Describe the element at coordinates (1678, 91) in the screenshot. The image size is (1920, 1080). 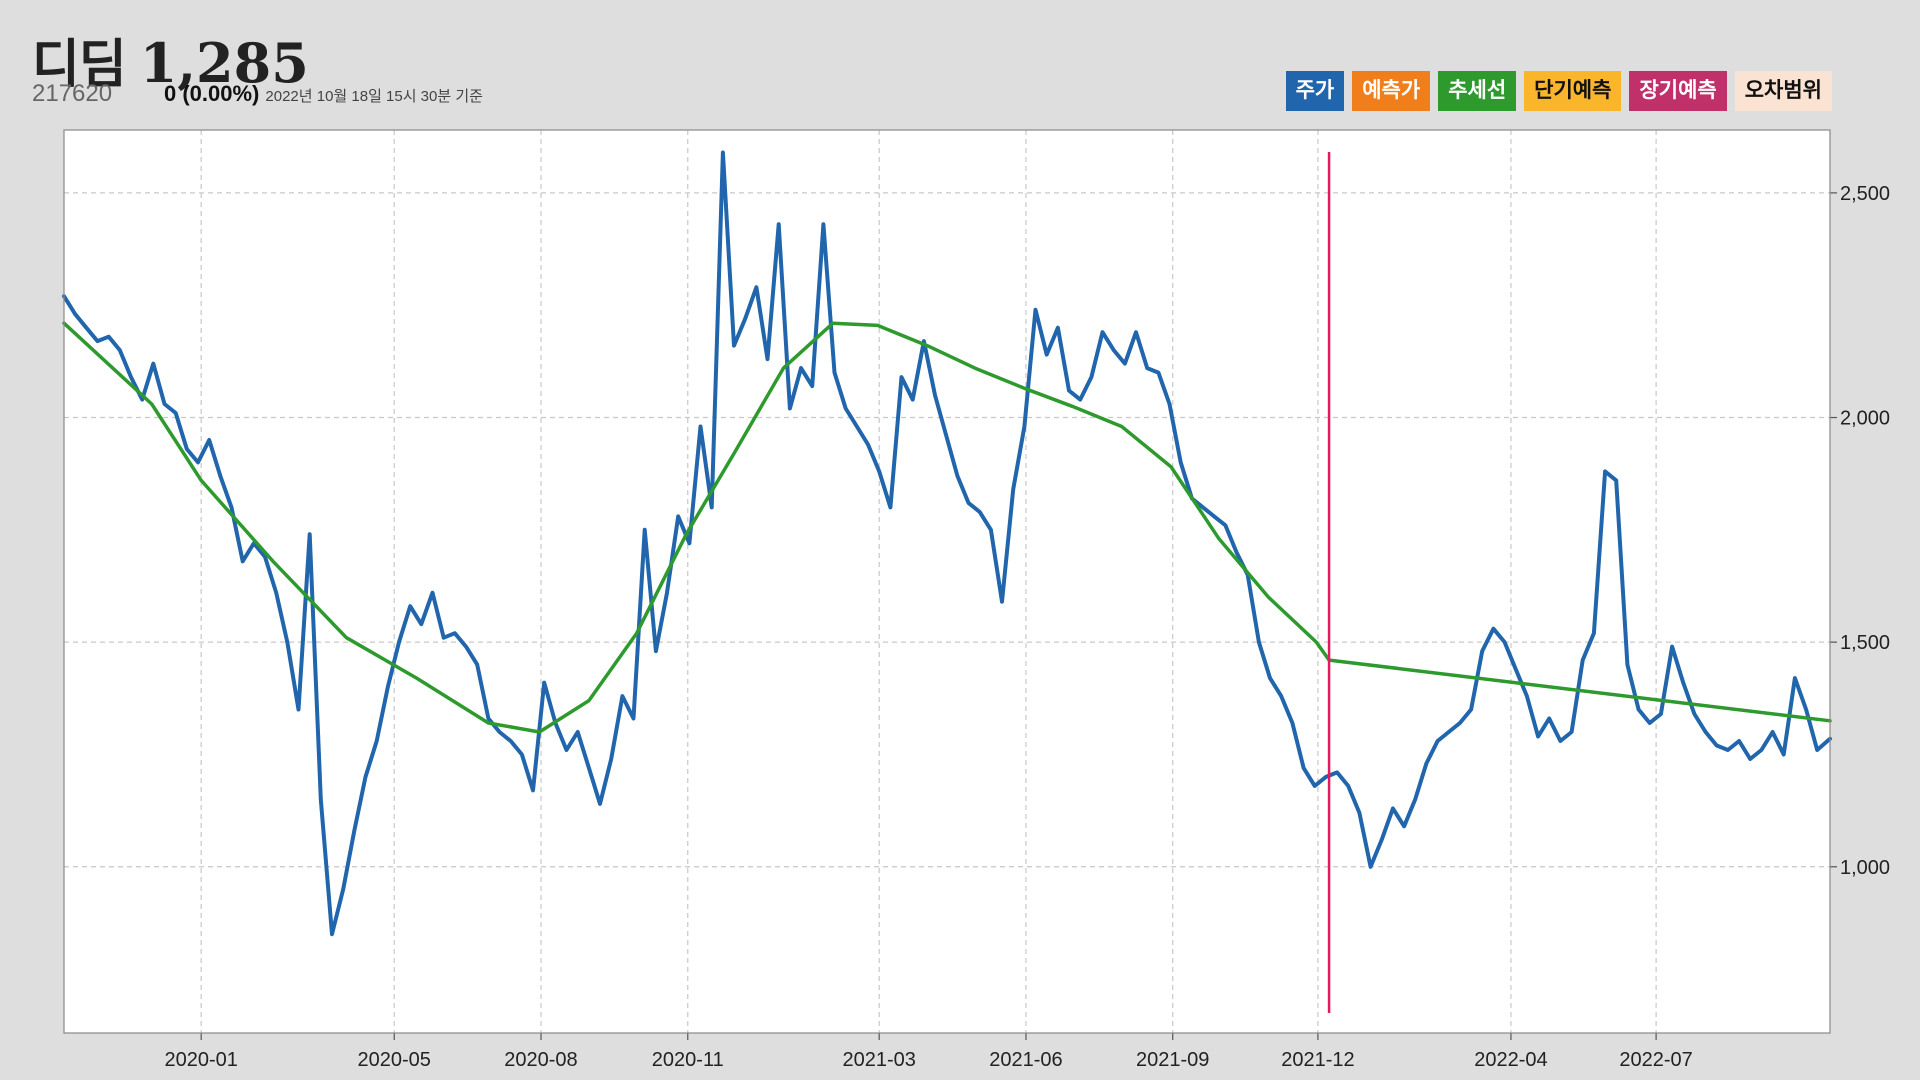
I see `legend-item: 장기예측` at that location.